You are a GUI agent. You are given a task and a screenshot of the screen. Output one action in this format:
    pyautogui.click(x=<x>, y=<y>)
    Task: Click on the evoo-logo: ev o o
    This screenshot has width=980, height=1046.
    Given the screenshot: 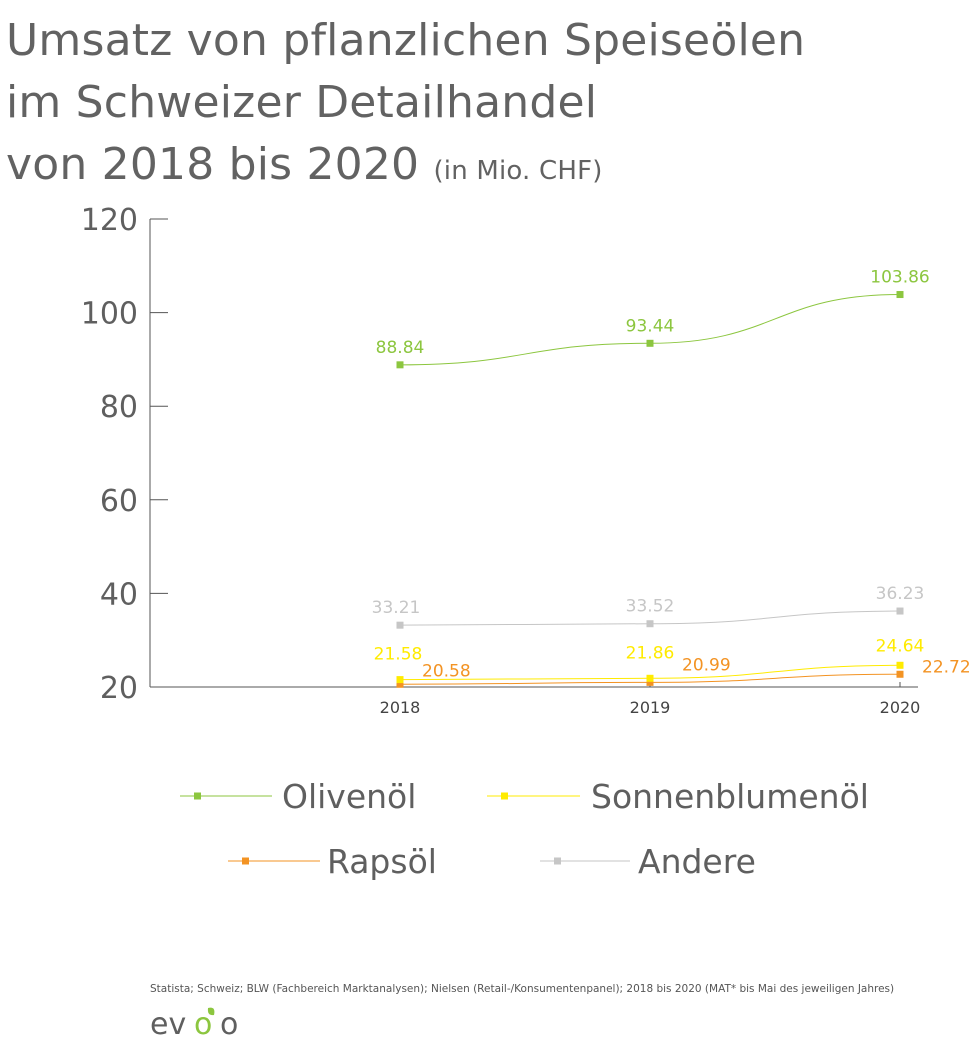 What is the action you would take?
    pyautogui.click(x=194, y=1023)
    